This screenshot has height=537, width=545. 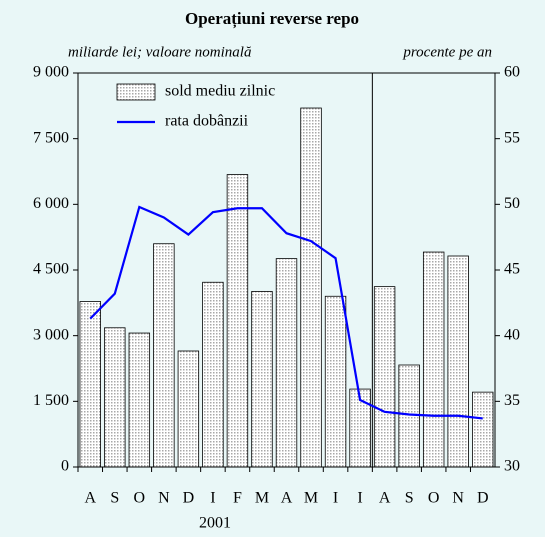 What do you see at coordinates (65, 466) in the screenshot?
I see `y-tick-label: 0` at bounding box center [65, 466].